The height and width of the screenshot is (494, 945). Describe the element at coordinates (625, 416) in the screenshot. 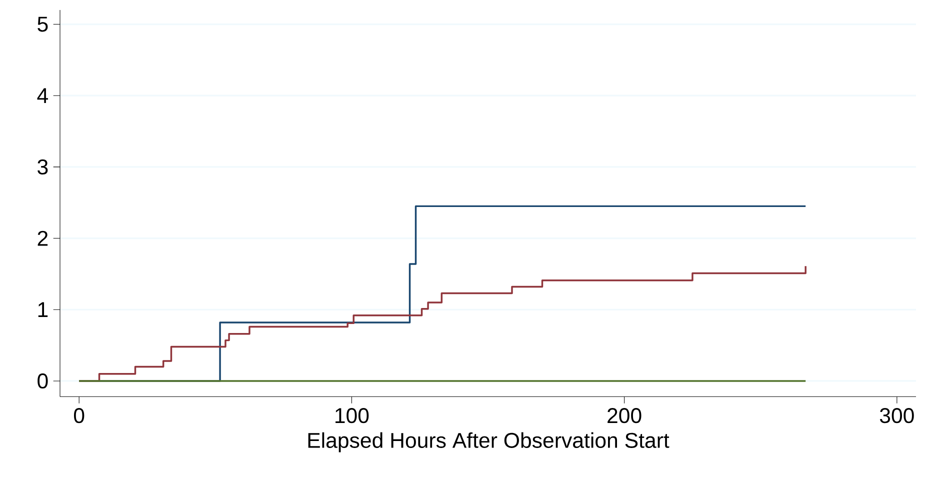

I see `x-tick-label: 200` at that location.